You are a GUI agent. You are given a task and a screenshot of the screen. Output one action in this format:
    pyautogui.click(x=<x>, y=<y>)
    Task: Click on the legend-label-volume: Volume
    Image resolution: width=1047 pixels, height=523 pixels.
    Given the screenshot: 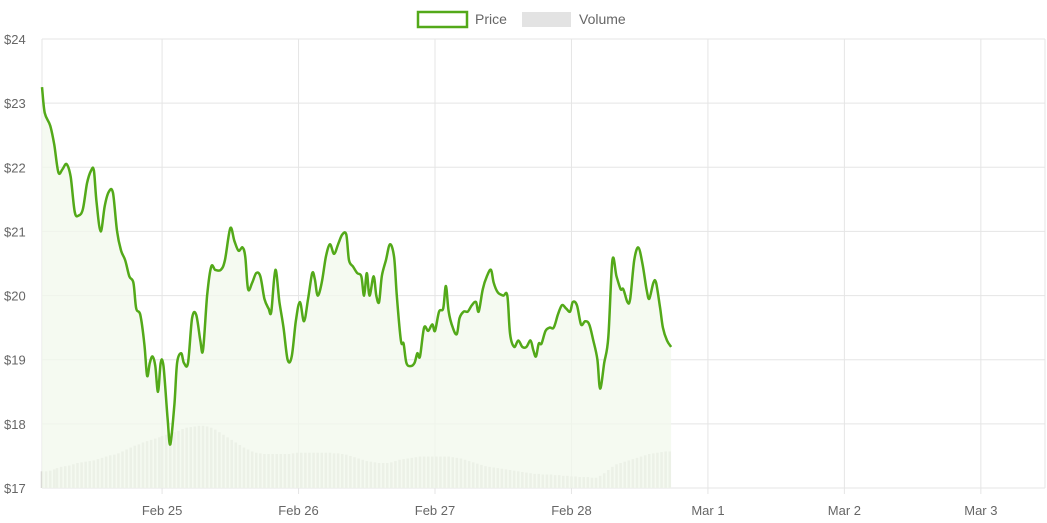 What is the action you would take?
    pyautogui.click(x=602, y=19)
    